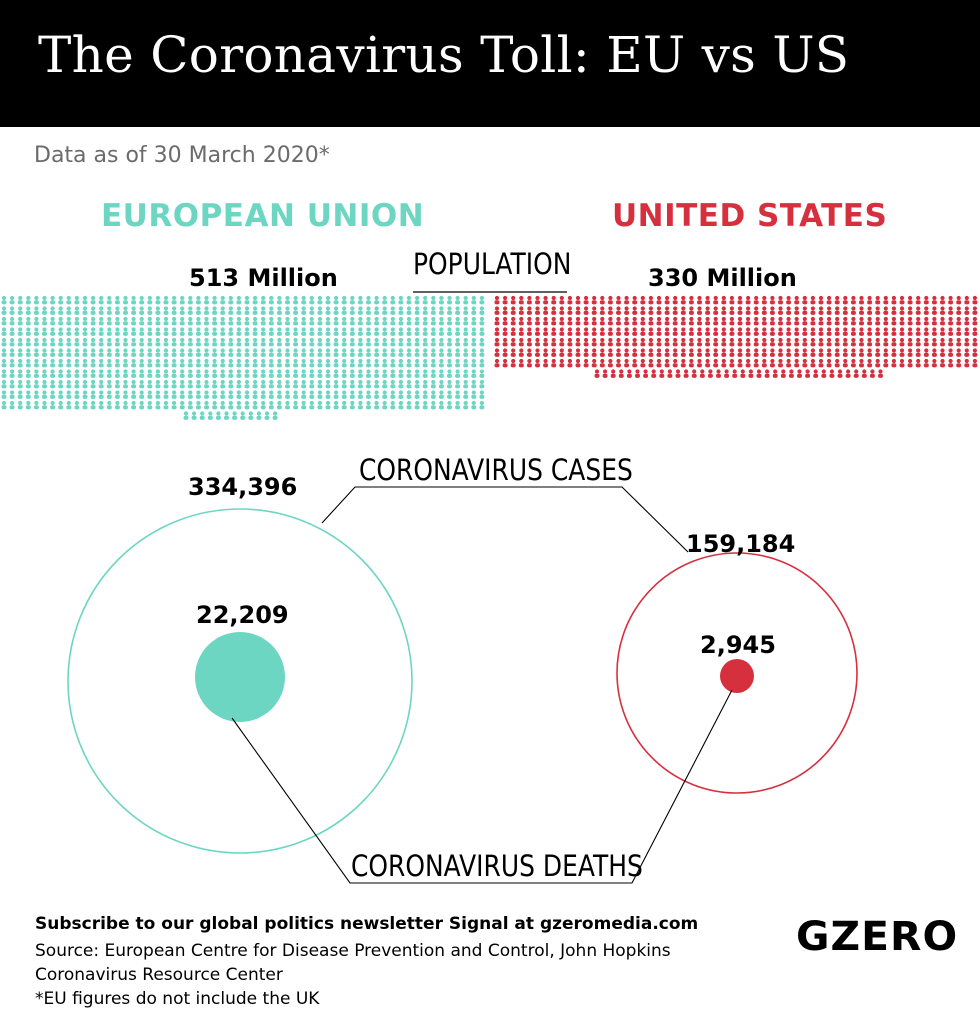 This screenshot has width=980, height=1027. Describe the element at coordinates (750, 216) in the screenshot. I see `us-heading: UNITED STATES` at that location.